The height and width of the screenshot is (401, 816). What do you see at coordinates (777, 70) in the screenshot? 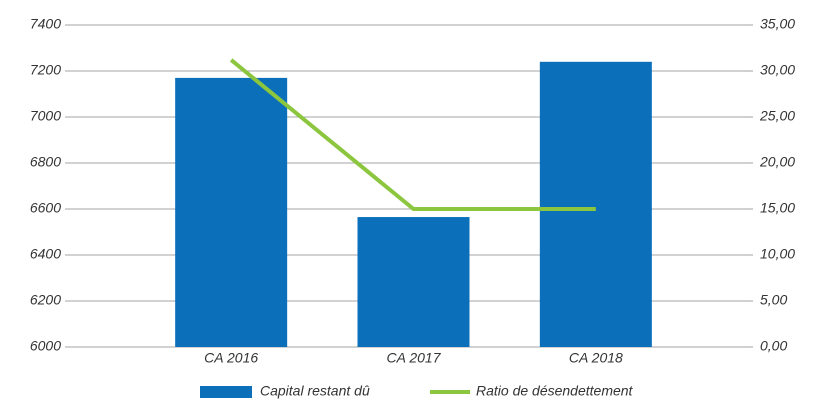
I see `y2-tick-label: 30,00` at bounding box center [777, 70].